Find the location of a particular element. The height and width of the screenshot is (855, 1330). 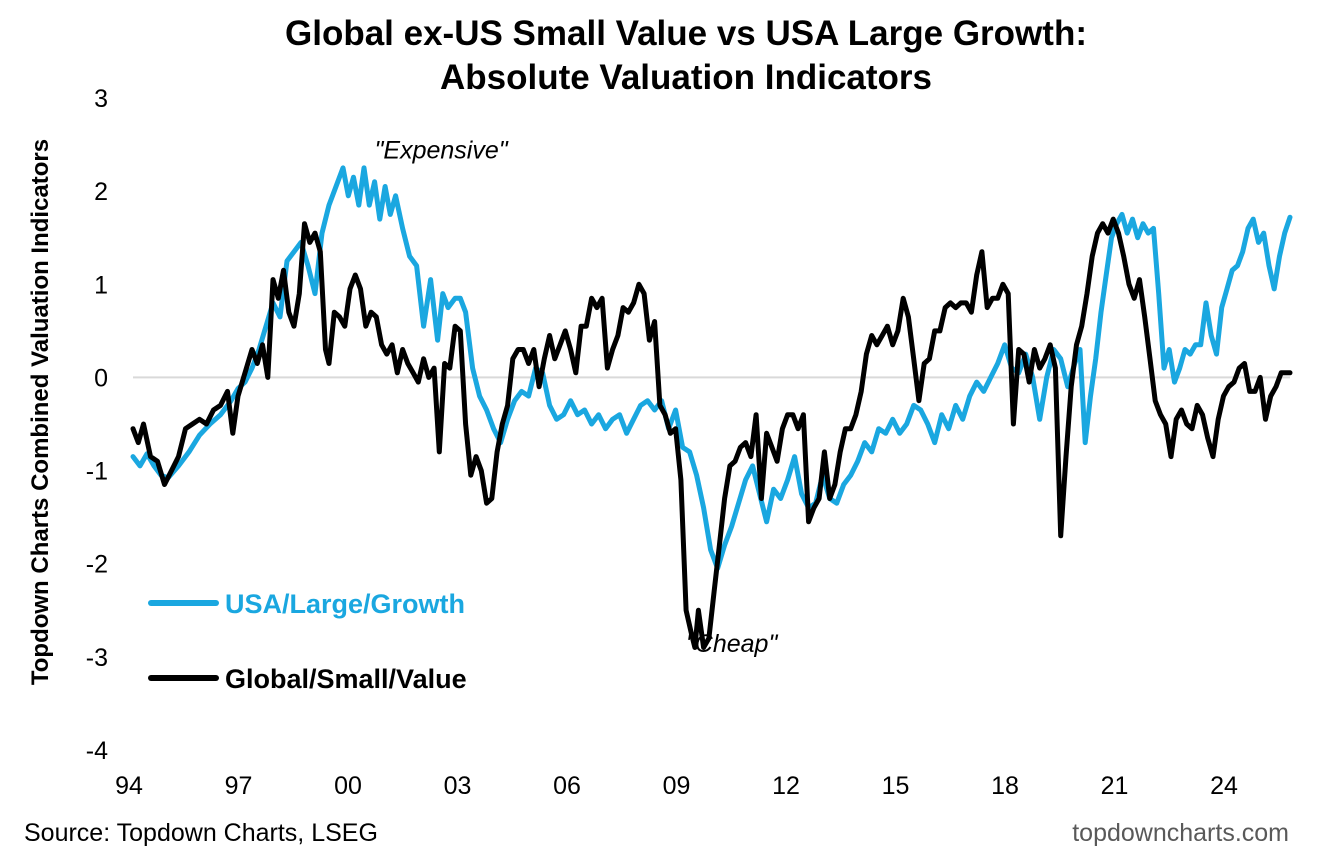

y-tick-label: -1 is located at coordinates (97, 472).